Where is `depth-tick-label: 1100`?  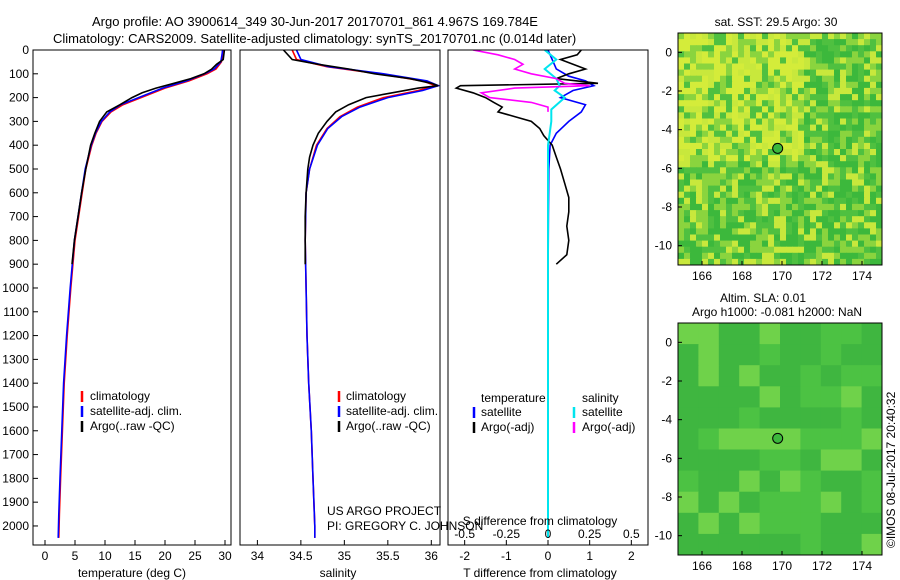
depth-tick-label: 1100 is located at coordinates (16, 312).